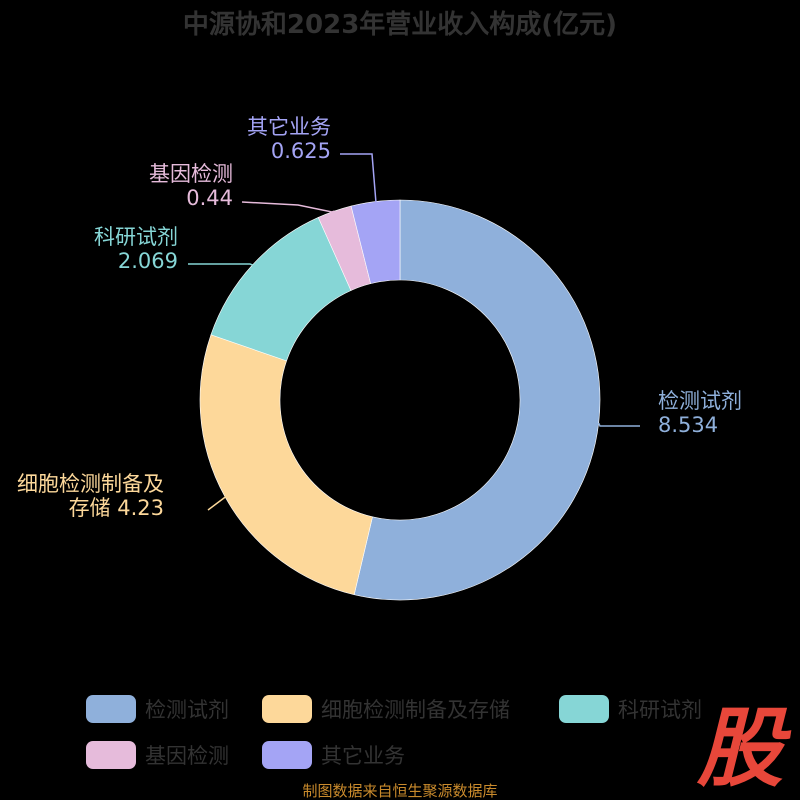 Image resolution: width=800 pixels, height=800 pixels. Describe the element at coordinates (116, 508) in the screenshot. I see `slice-label-1-line-1: 存储 4.23` at that location.